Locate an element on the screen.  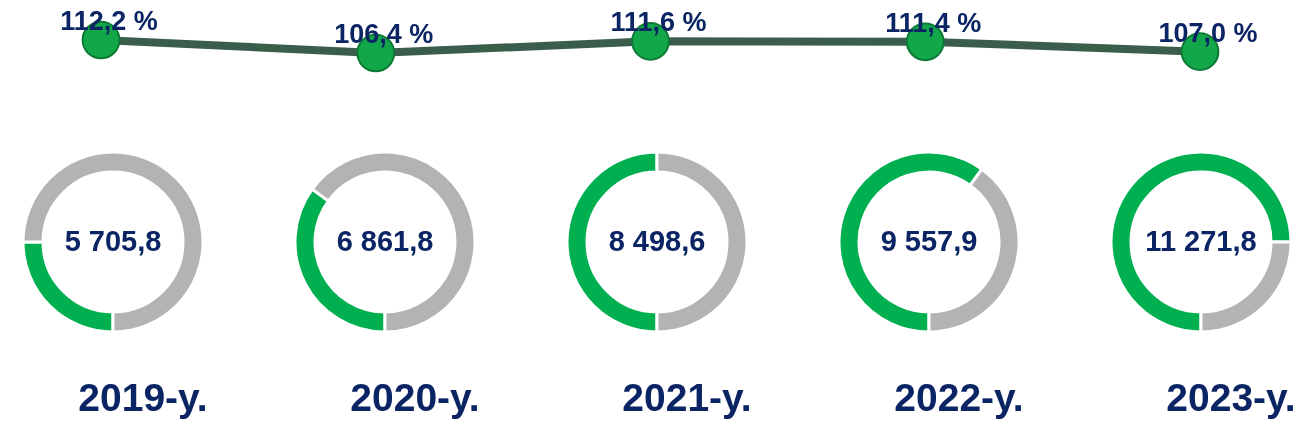
text: 2019-y. is located at coordinates (143, 397).